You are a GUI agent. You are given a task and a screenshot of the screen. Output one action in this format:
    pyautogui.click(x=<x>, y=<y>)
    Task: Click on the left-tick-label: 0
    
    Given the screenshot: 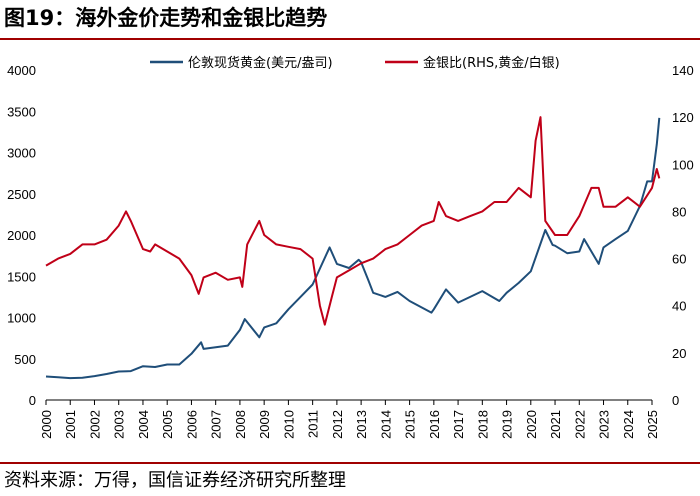 What is the action you would take?
    pyautogui.click(x=32, y=400)
    